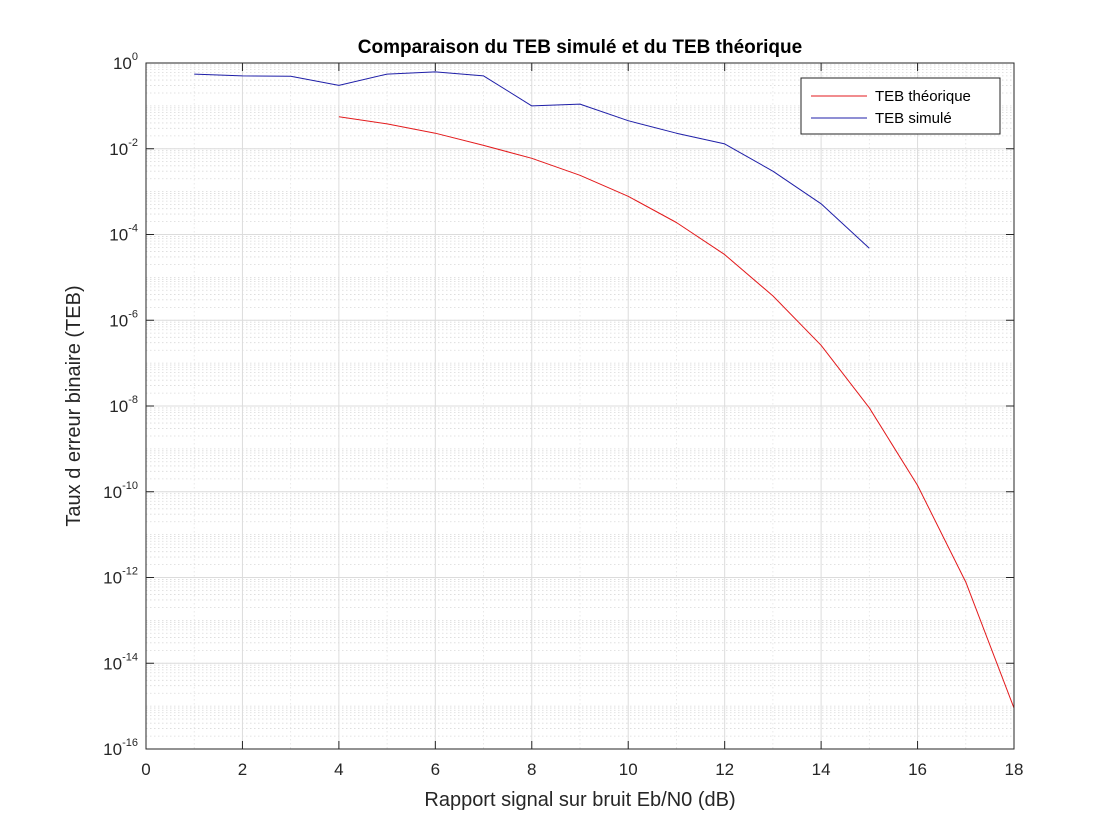  What do you see at coordinates (917, 769) in the screenshot?
I see `x-tick-label: 16` at bounding box center [917, 769].